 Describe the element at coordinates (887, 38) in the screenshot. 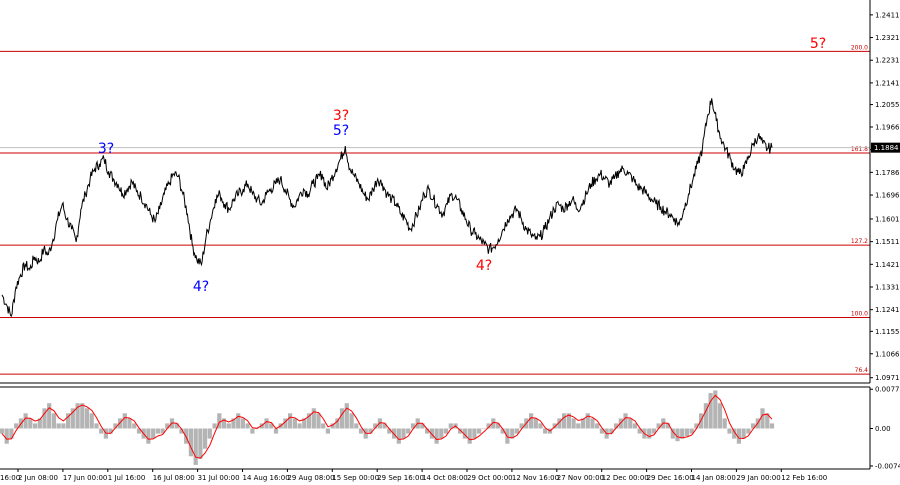

I see `price-tick-label: 1.2321` at that location.